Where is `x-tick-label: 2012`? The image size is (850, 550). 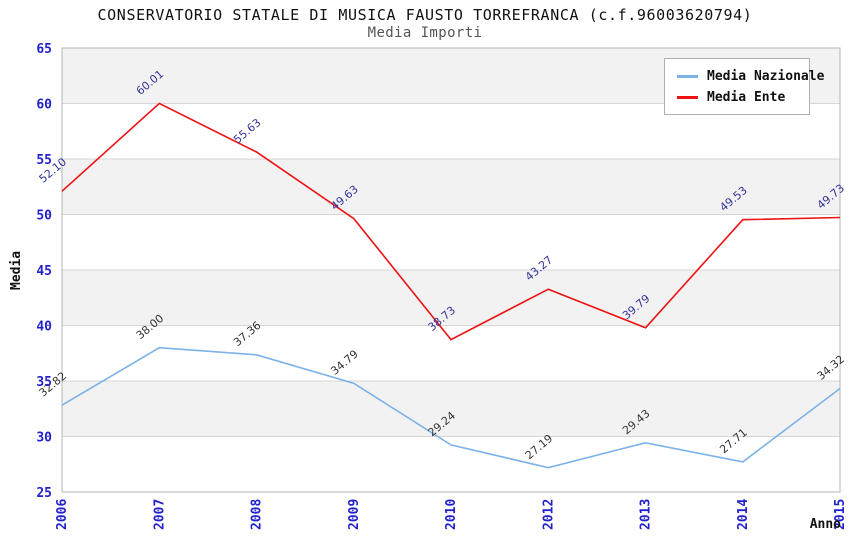 x-tick-label: 2012 is located at coordinates (548, 514).